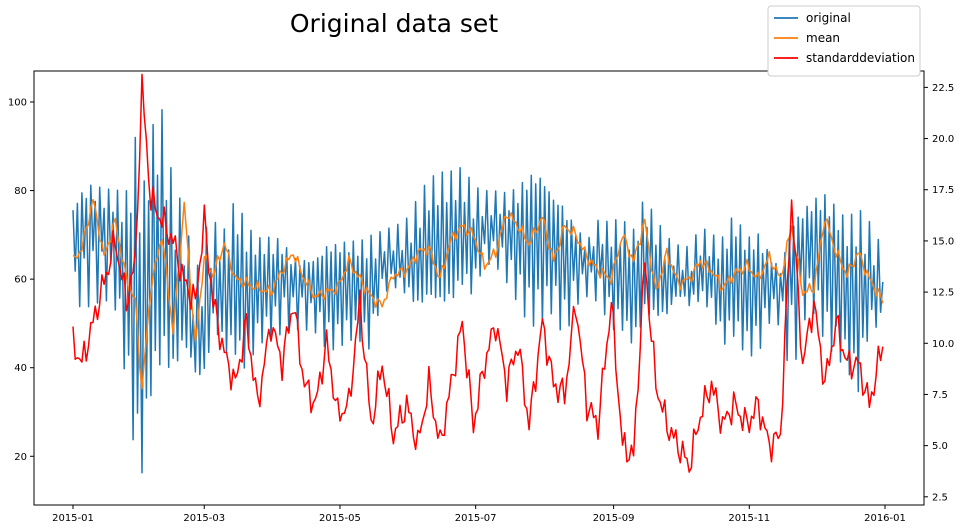 Image resolution: width=962 pixels, height=529 pixels. Describe the element at coordinates (823, 38) in the screenshot. I see `legend-label-mean: mean` at that location.